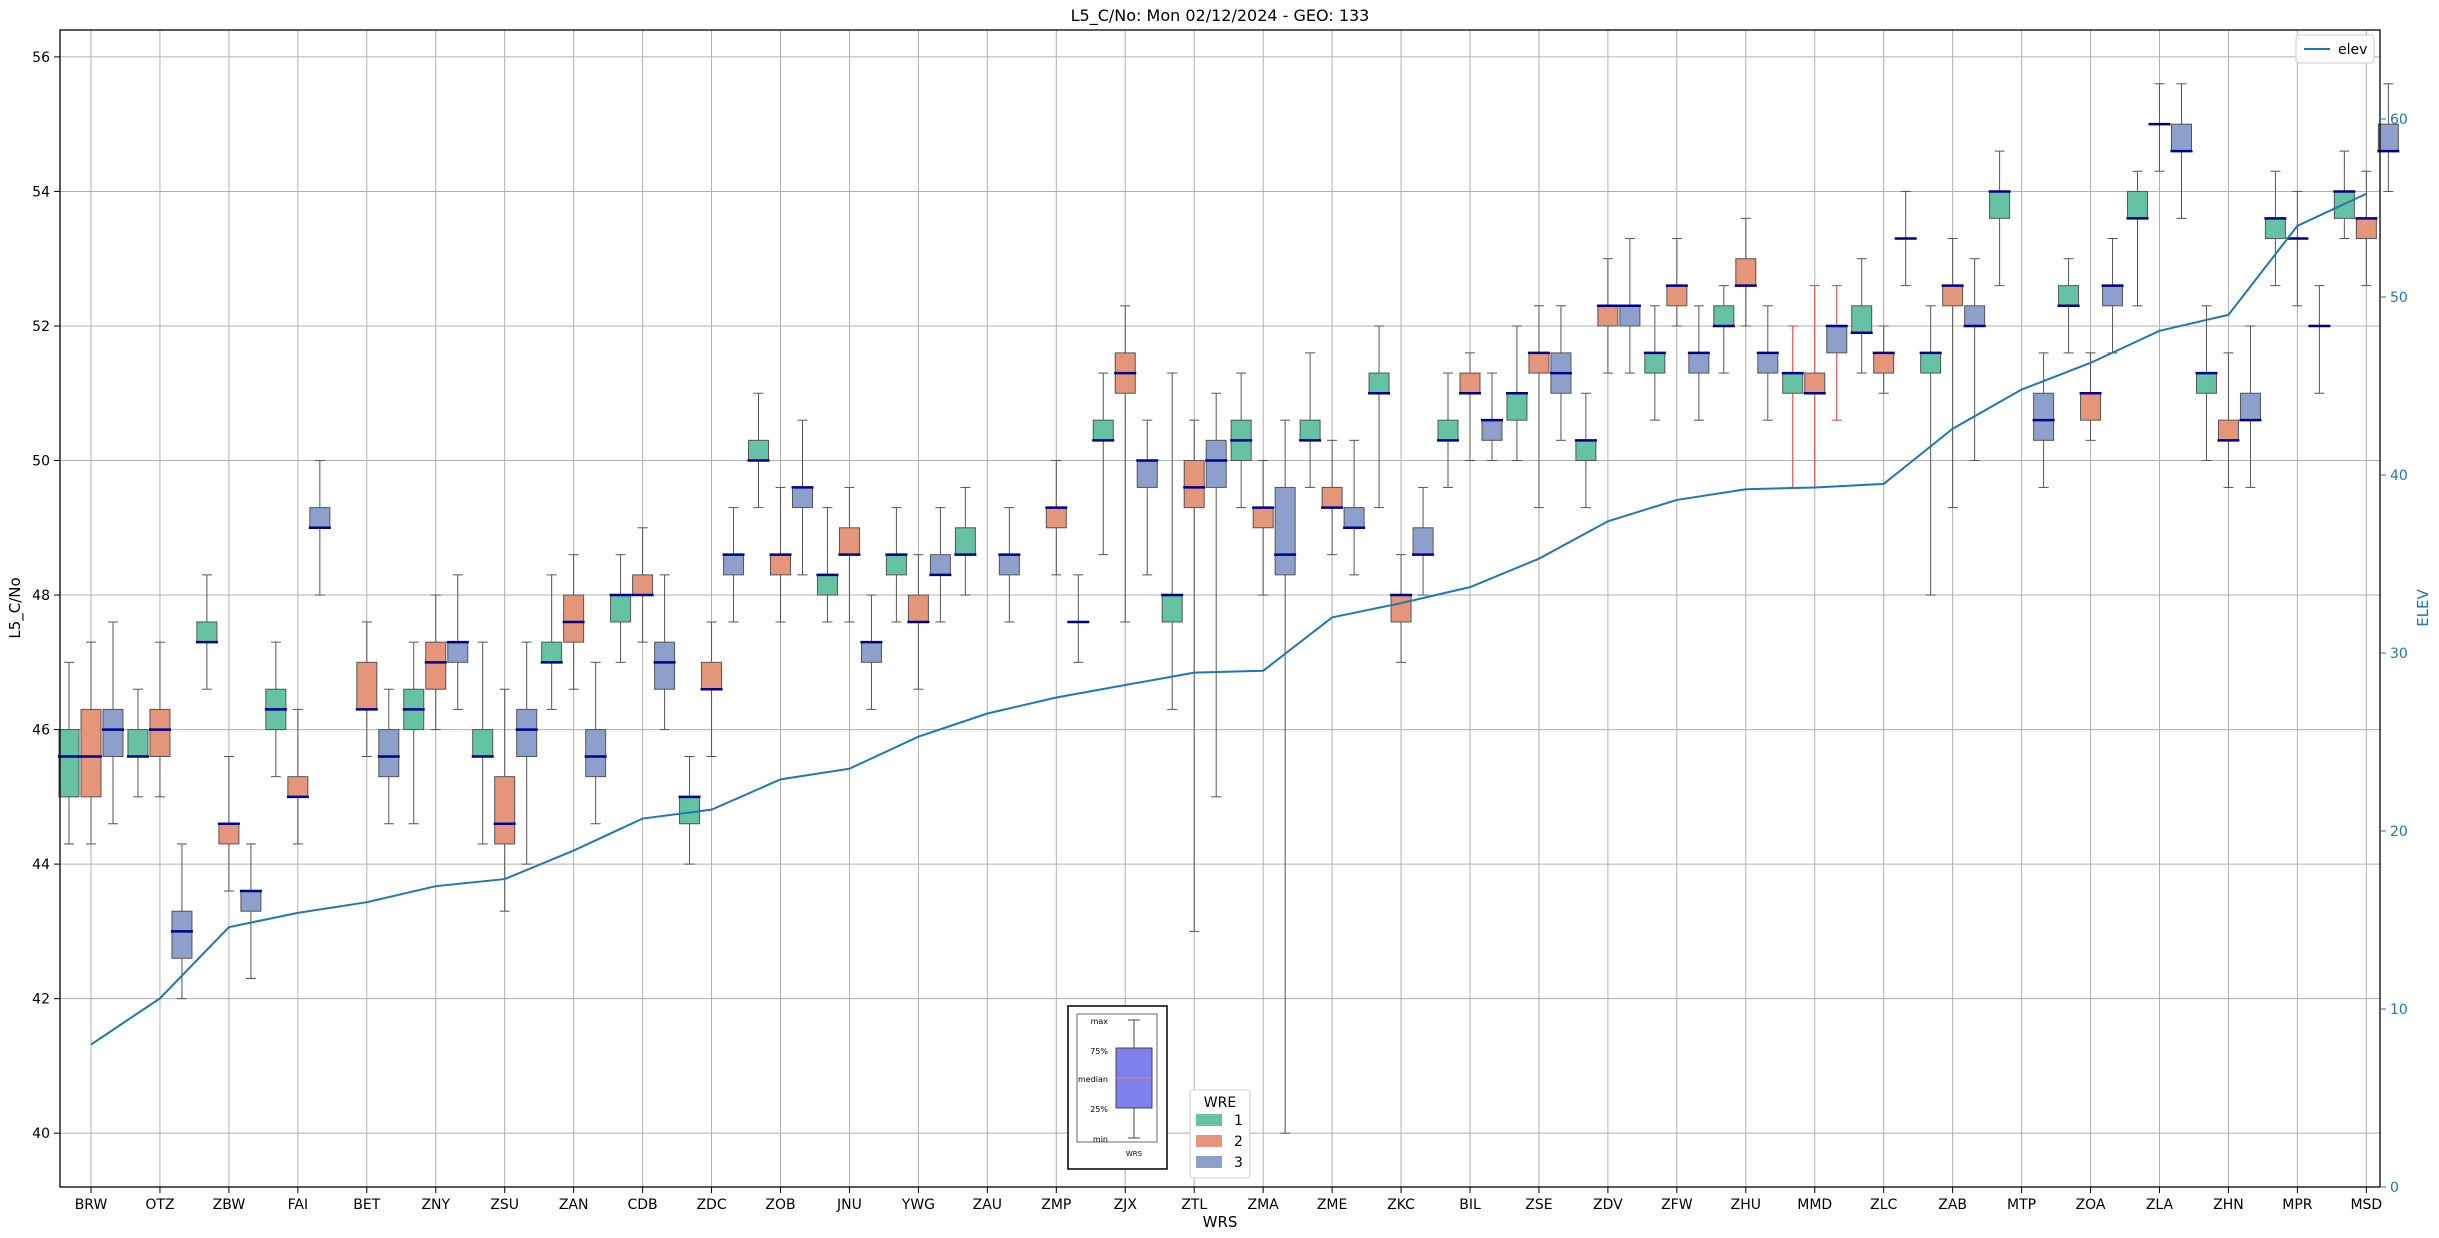 The image size is (2439, 1238). What do you see at coordinates (2399, 476) in the screenshot?
I see `y2-tick-label: 40` at bounding box center [2399, 476].